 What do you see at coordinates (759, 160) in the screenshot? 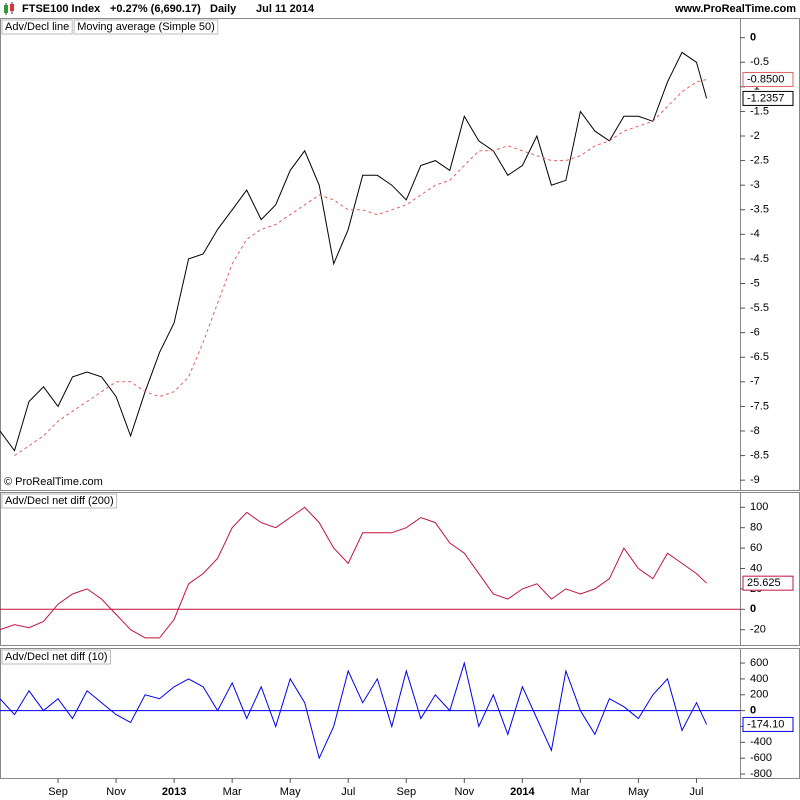
I see `y-tick-label: -2.5` at bounding box center [759, 160].